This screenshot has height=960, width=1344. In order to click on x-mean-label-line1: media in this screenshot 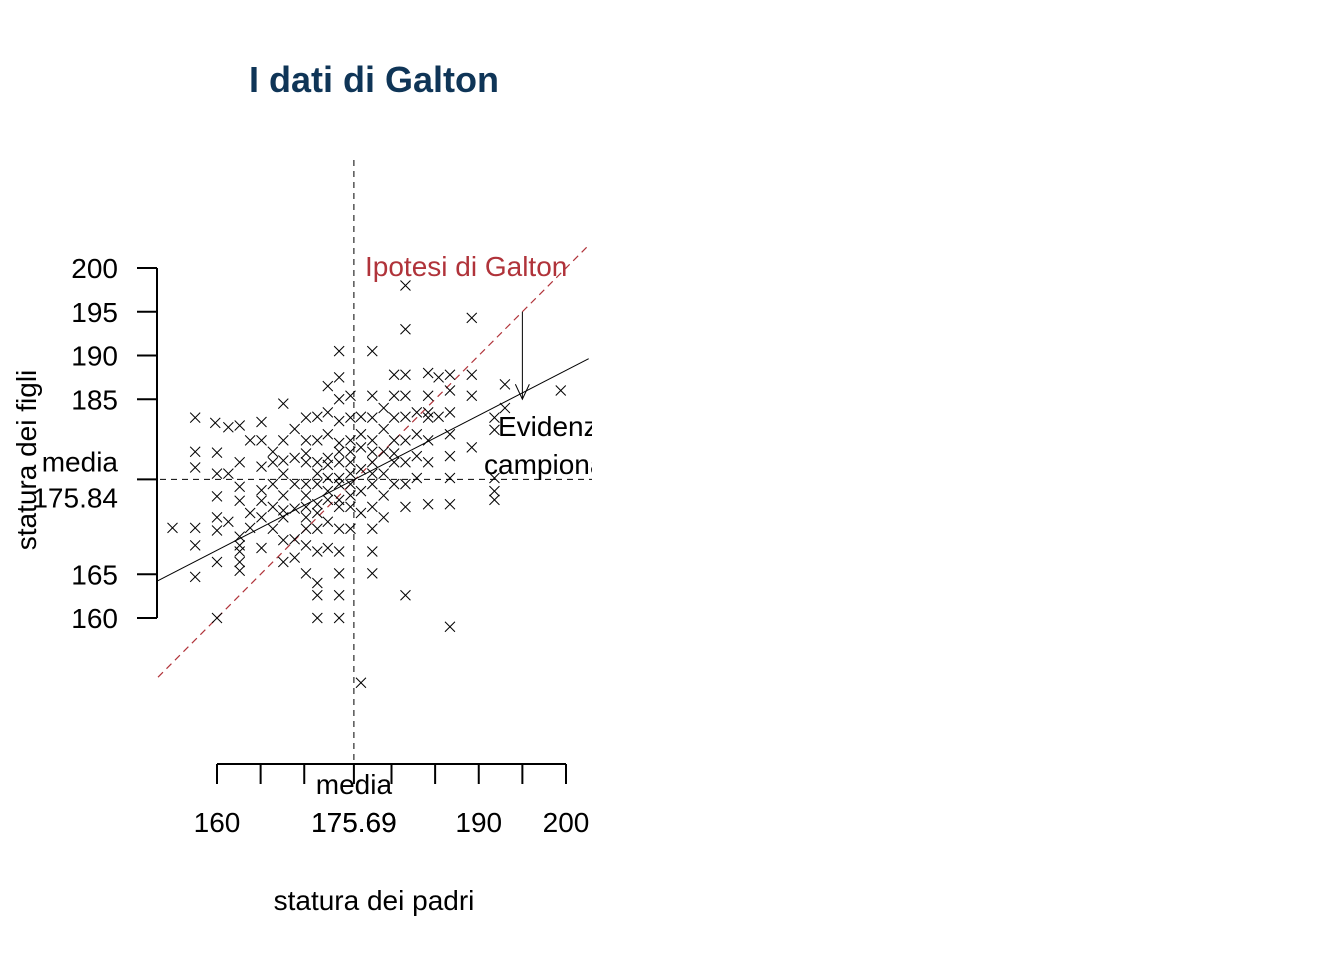, I will do `click(354, 784)`.